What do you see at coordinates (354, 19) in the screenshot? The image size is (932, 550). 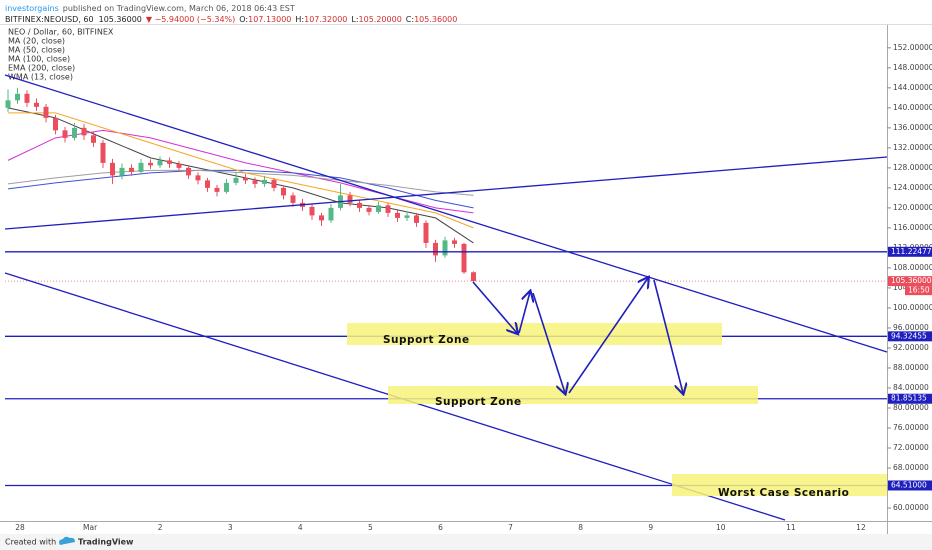 I see `ohlc-key: L:` at bounding box center [354, 19].